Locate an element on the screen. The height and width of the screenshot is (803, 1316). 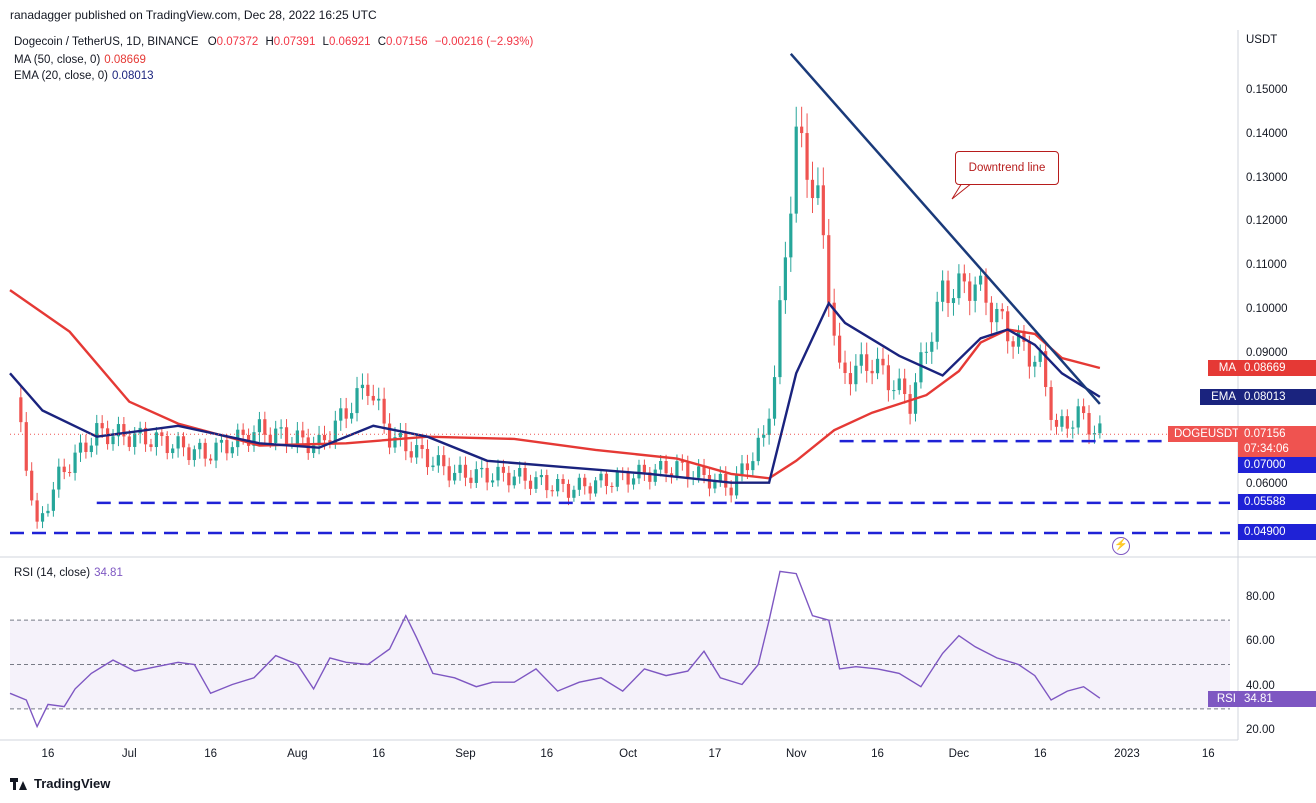
ema-legend: EMA (20, close, 0) 0.08013 is located at coordinates (84, 76).